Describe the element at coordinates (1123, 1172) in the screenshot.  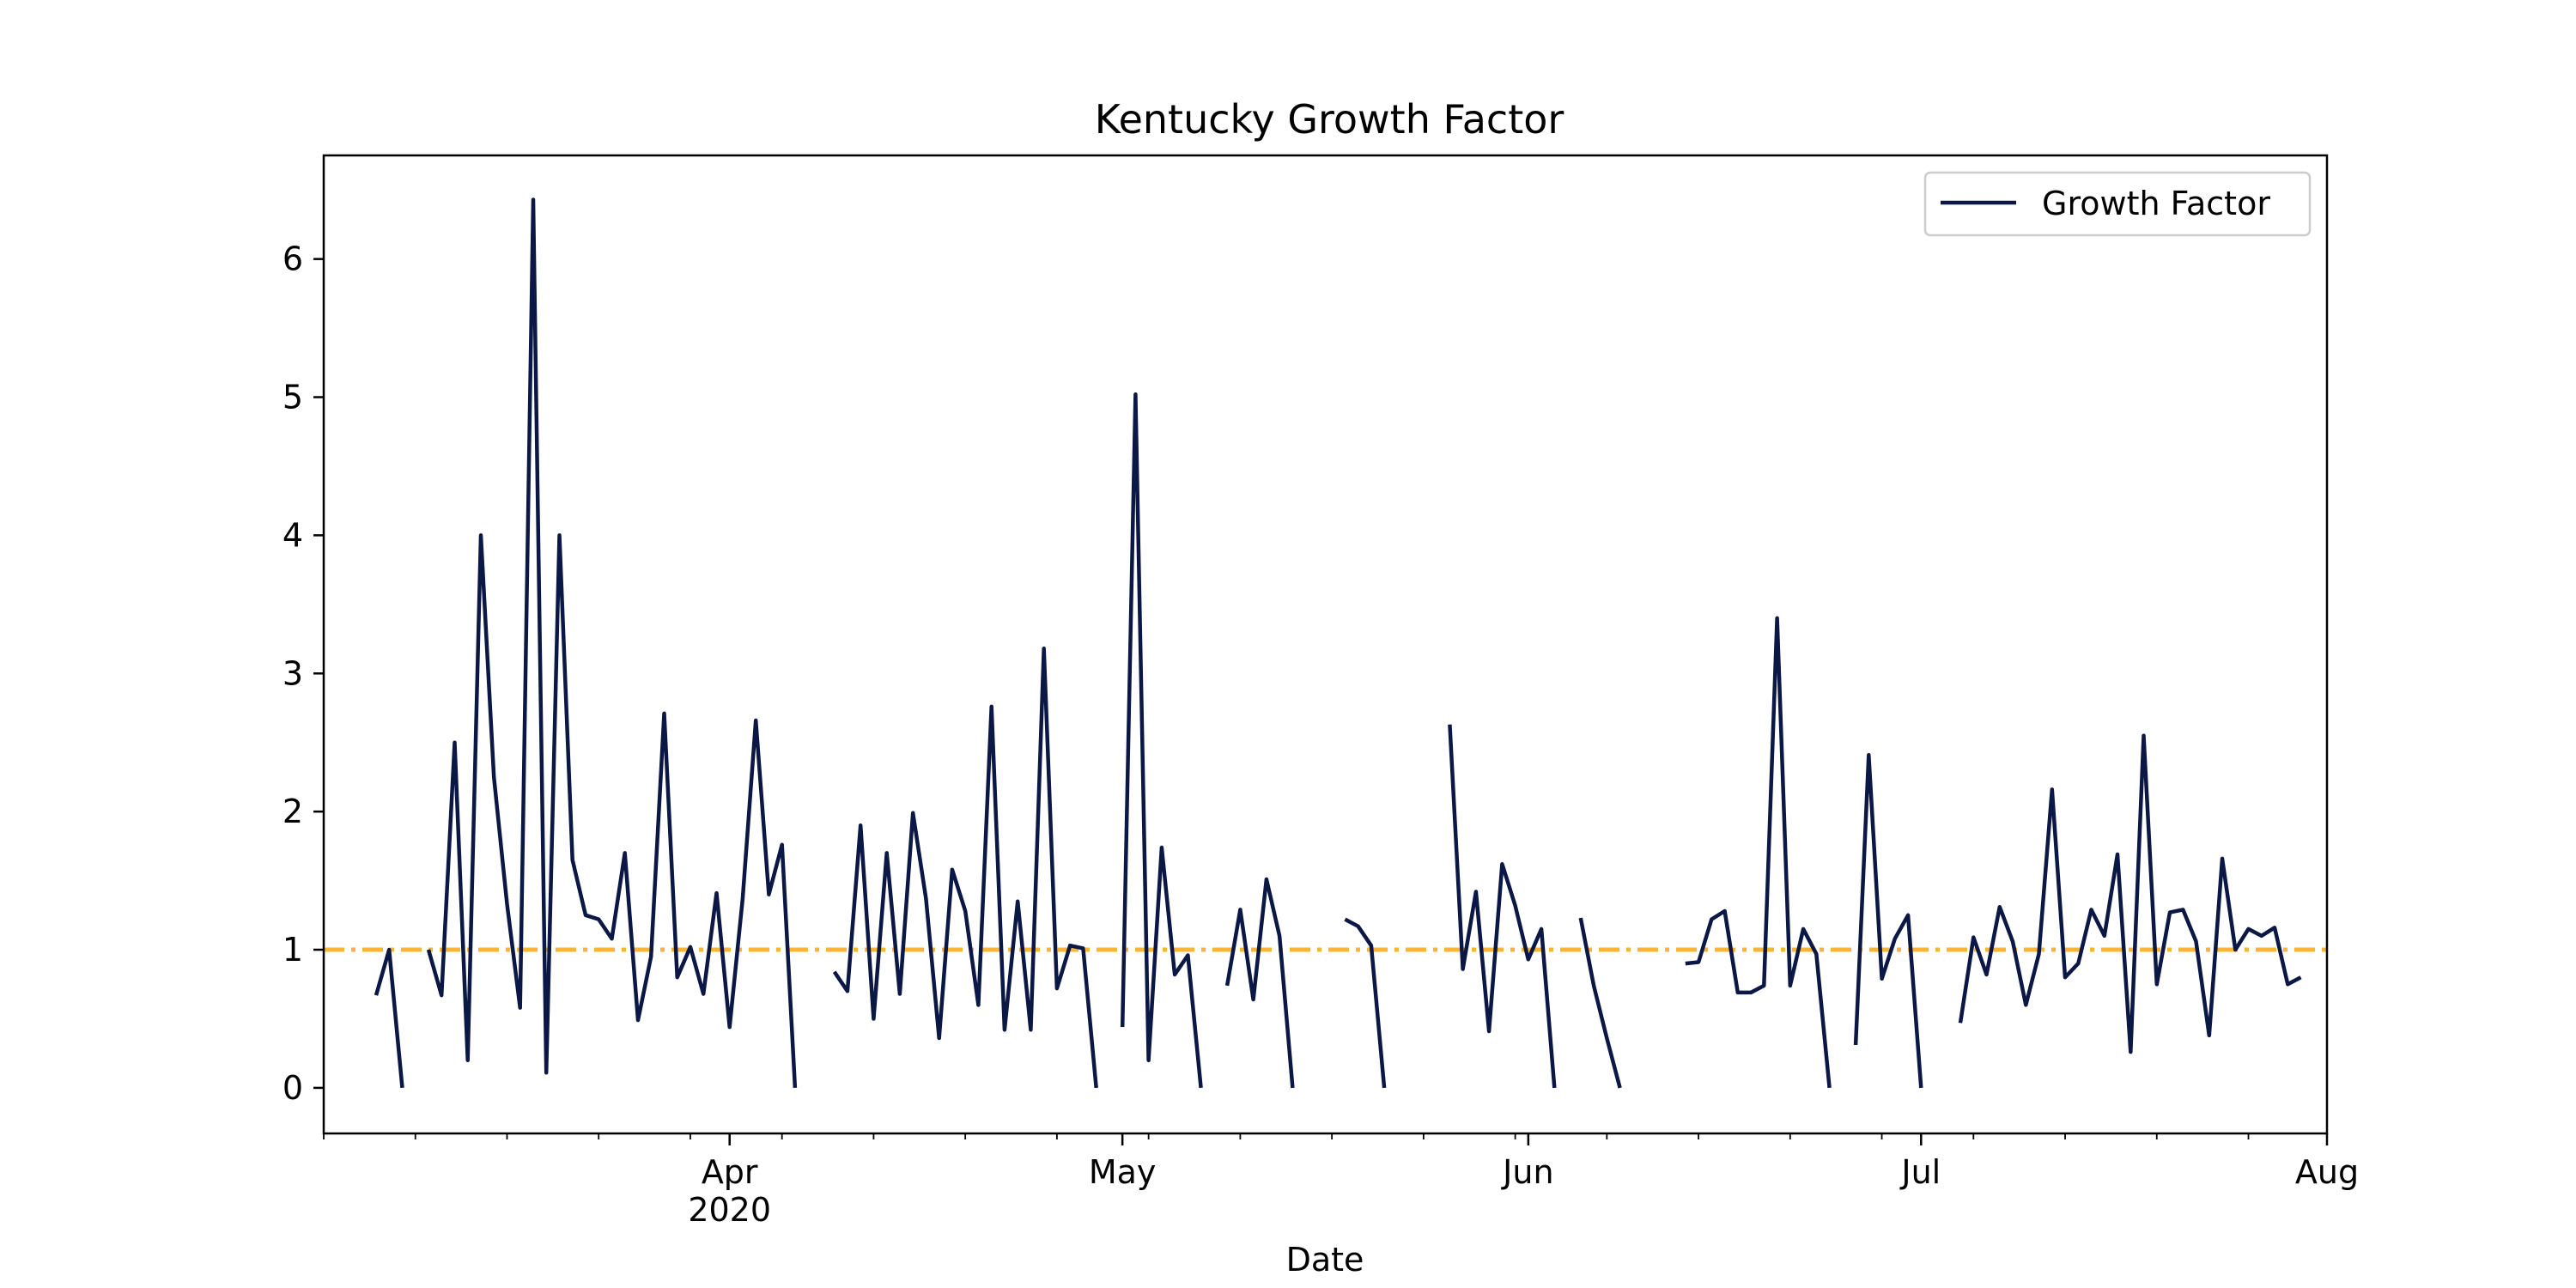
I see `x-tick-label: May` at that location.